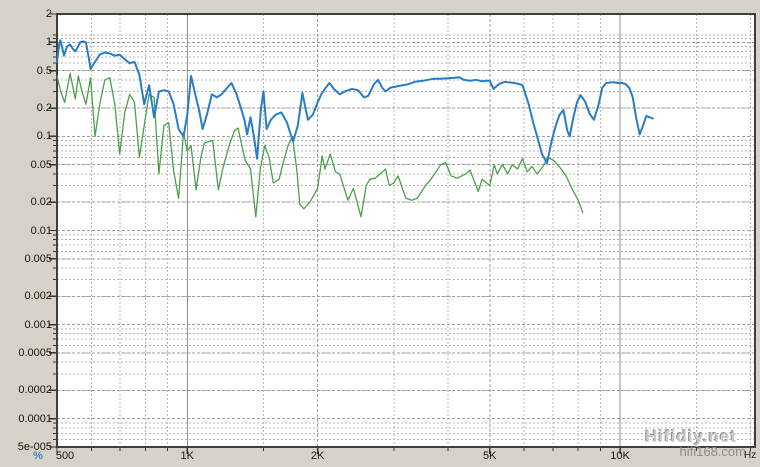 Image resolution: width=760 pixels, height=467 pixels. I want to click on y-axis-tick-label: 0.005, so click(38, 258).